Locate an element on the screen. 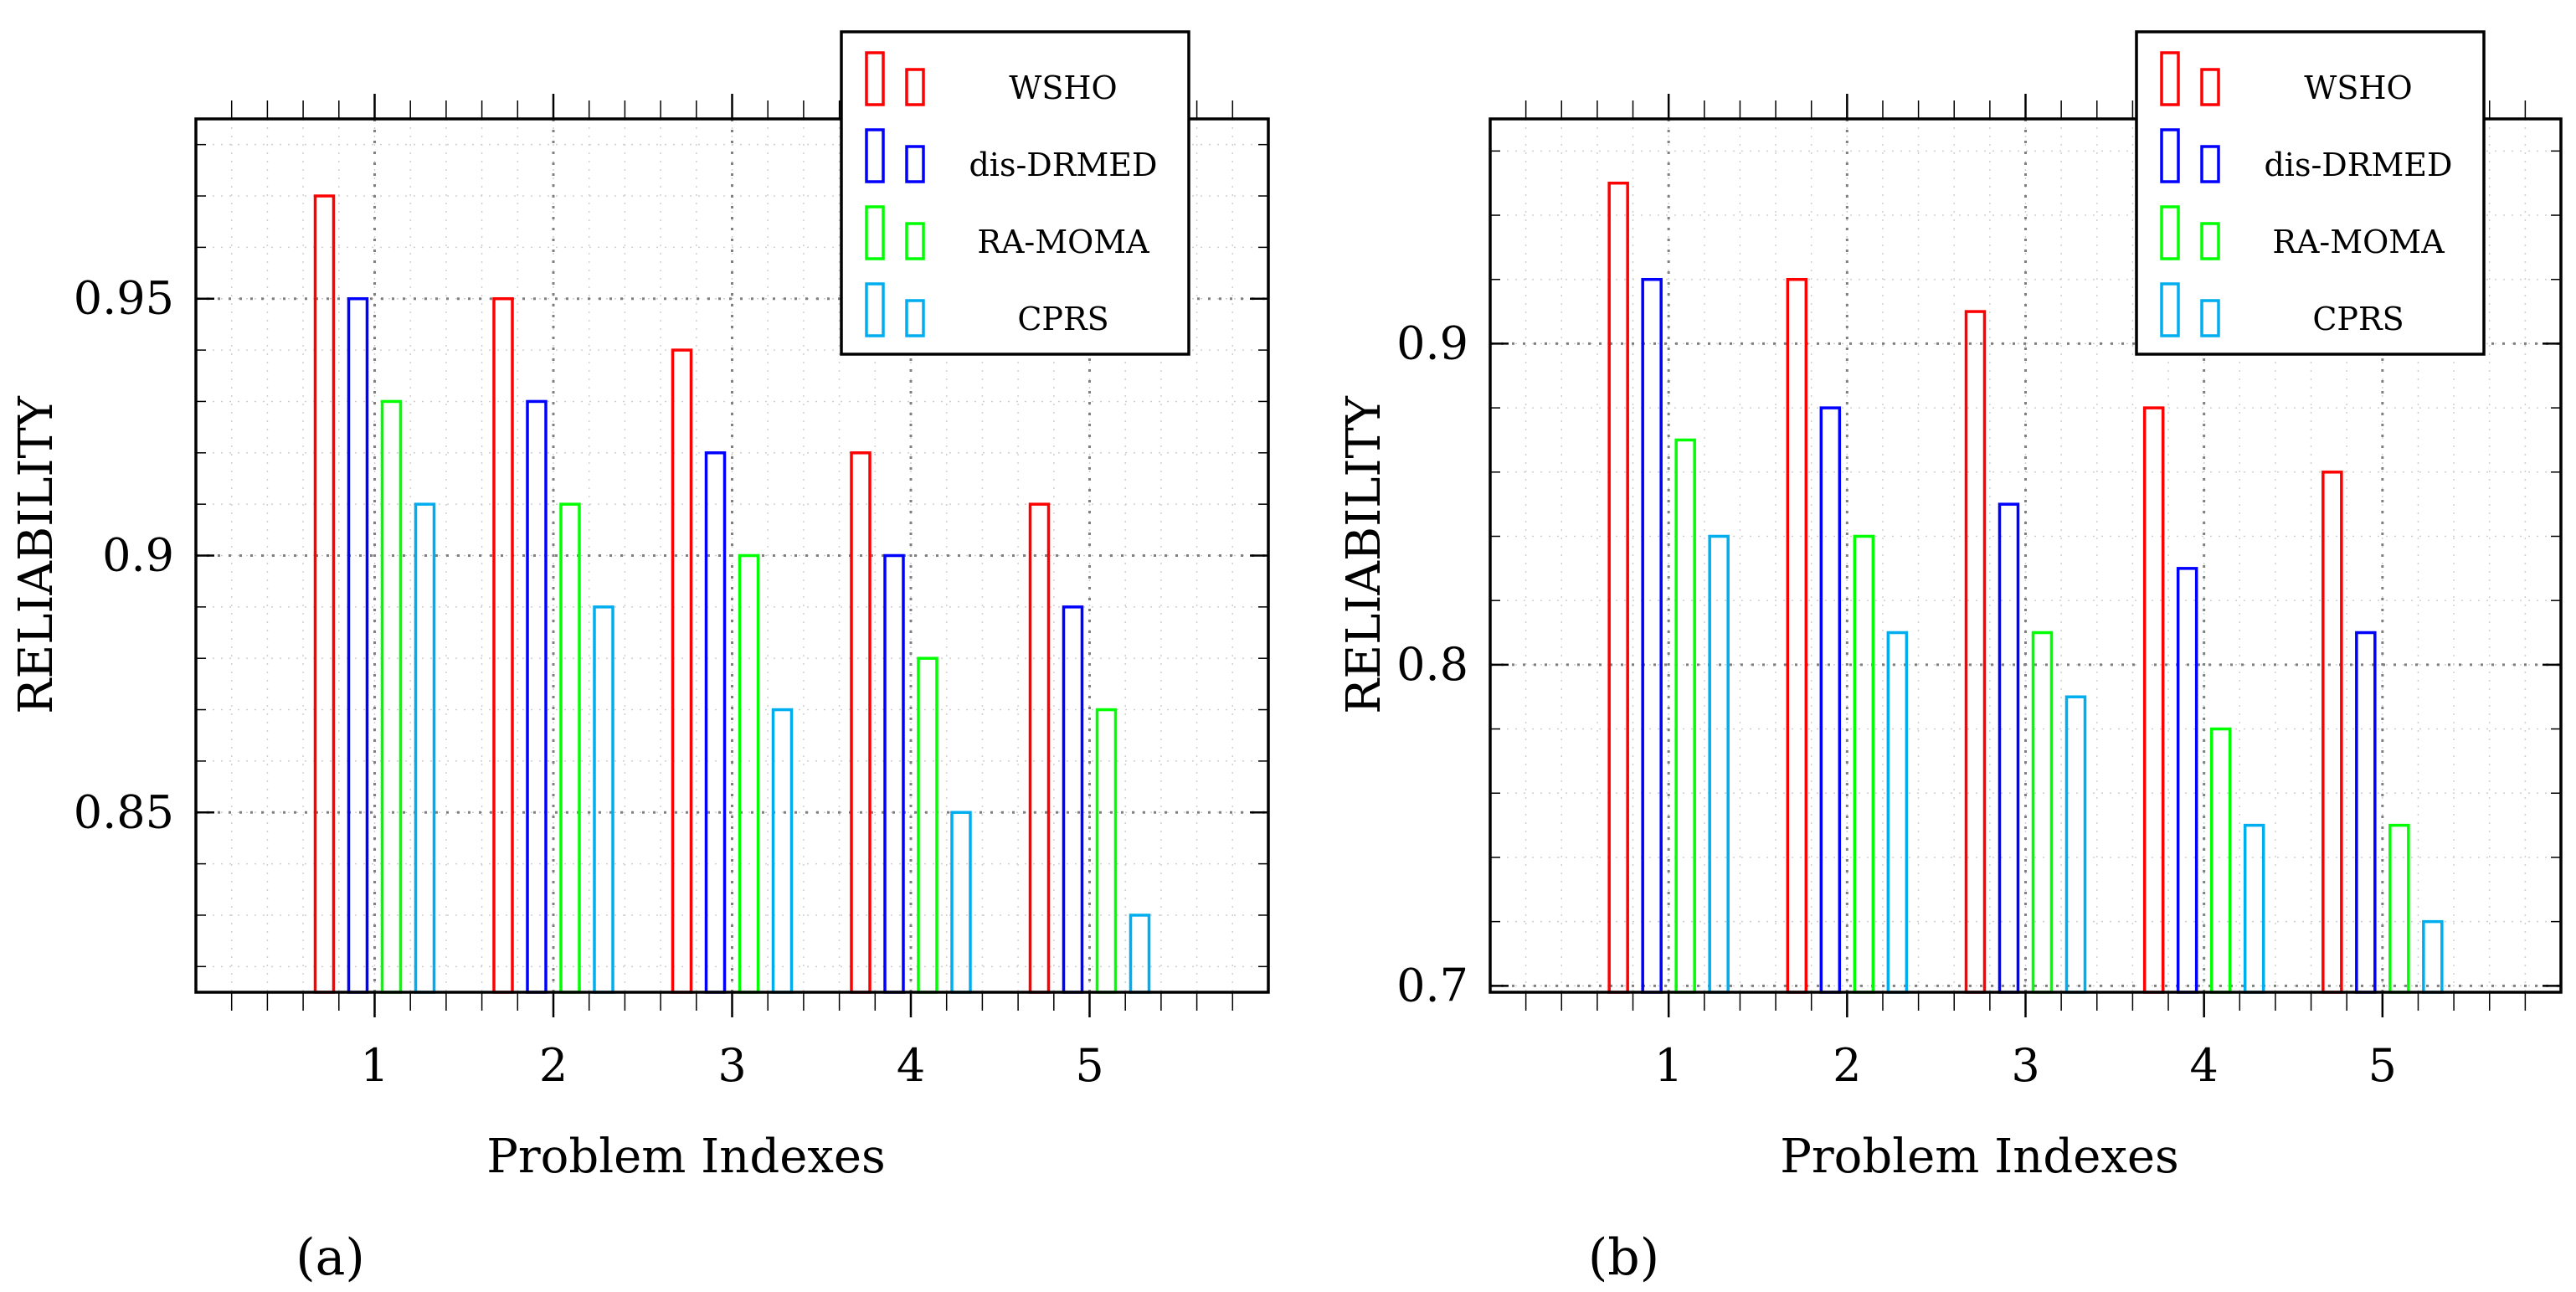  y-tick-label: 0.95 is located at coordinates (124, 299).